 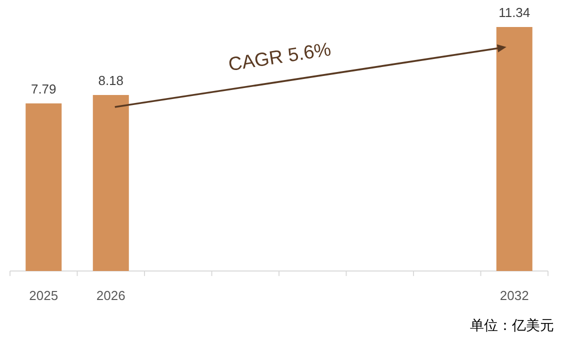 I want to click on x-tick-label: 2026, so click(x=111, y=295).